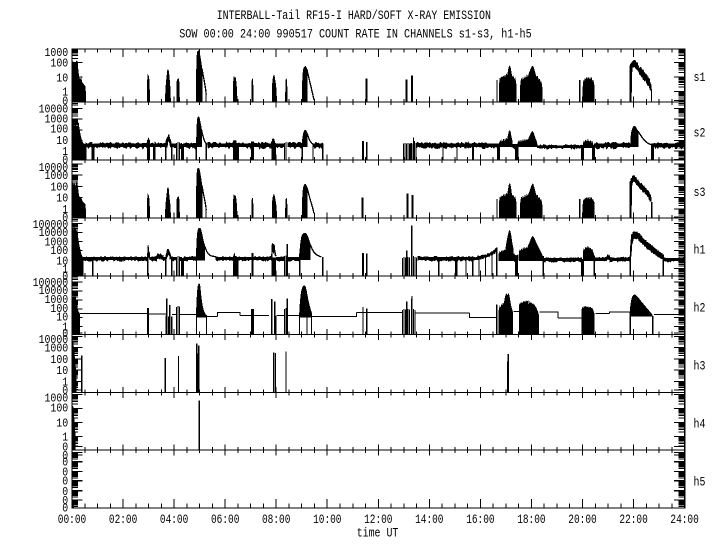  What do you see at coordinates (700, 425) in the screenshot?
I see `svg-text: h4` at bounding box center [700, 425].